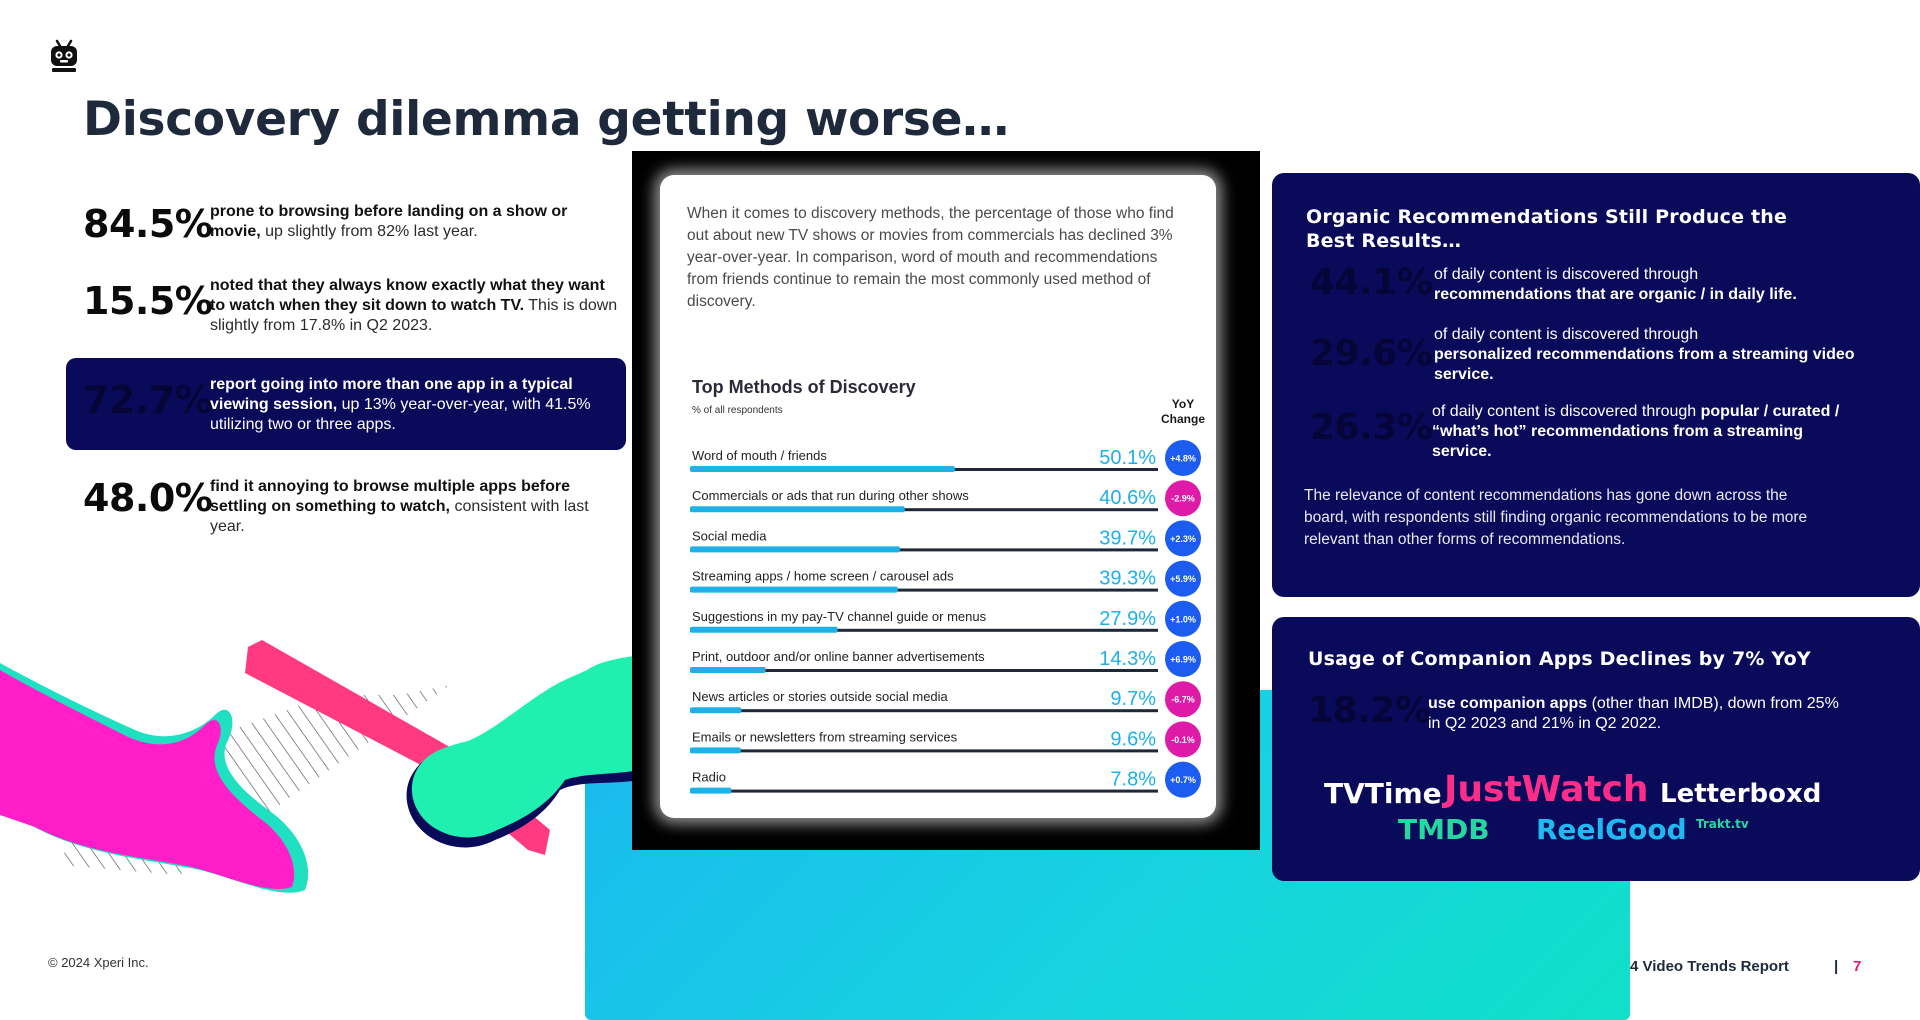 The image size is (1920, 1020). Describe the element at coordinates (1133, 780) in the screenshot. I see `bar-value-label: 7.8%` at that location.